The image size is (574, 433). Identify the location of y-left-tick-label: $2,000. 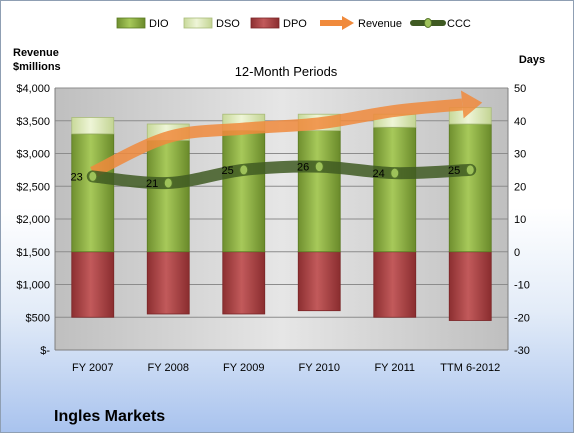
(33, 220).